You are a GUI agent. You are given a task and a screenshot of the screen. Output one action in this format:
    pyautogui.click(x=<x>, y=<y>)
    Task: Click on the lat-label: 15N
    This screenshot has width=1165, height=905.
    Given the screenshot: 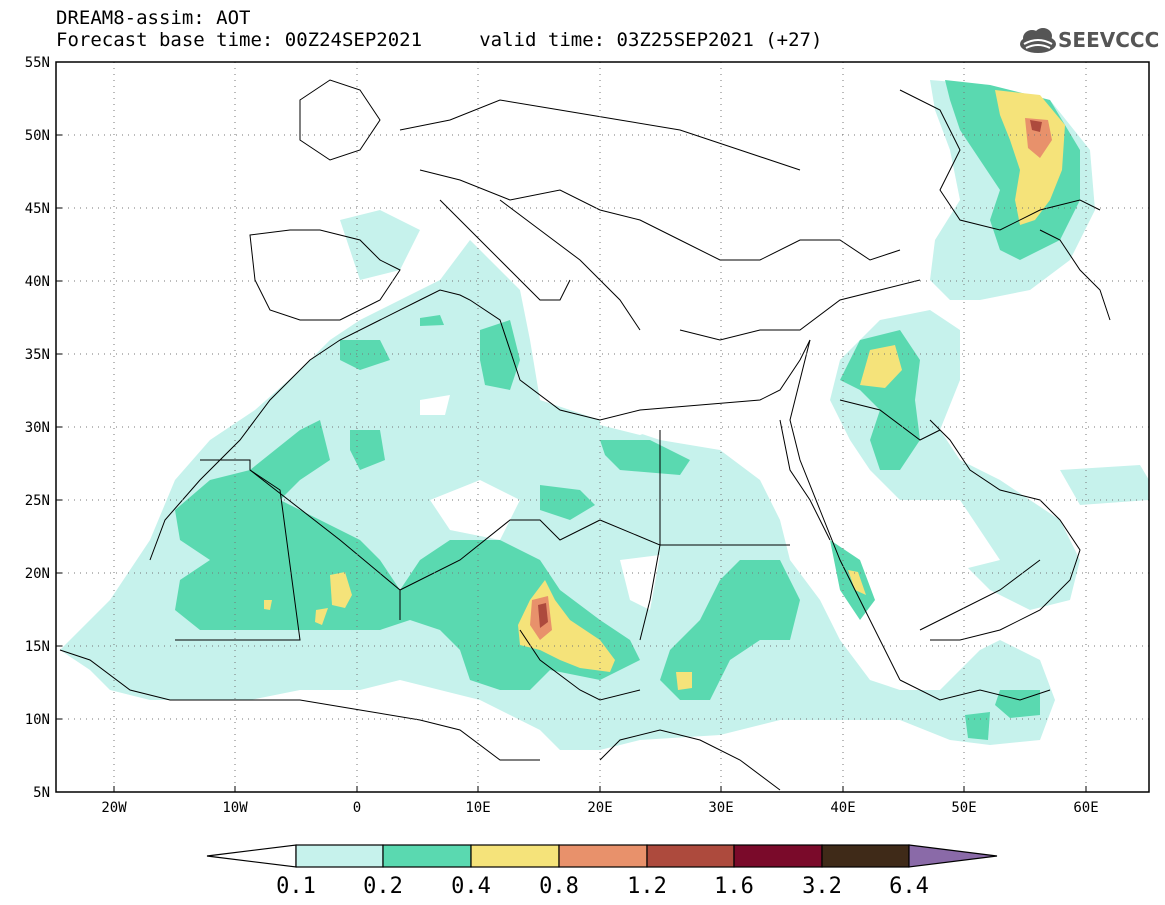 What is the action you would take?
    pyautogui.click(x=37, y=647)
    